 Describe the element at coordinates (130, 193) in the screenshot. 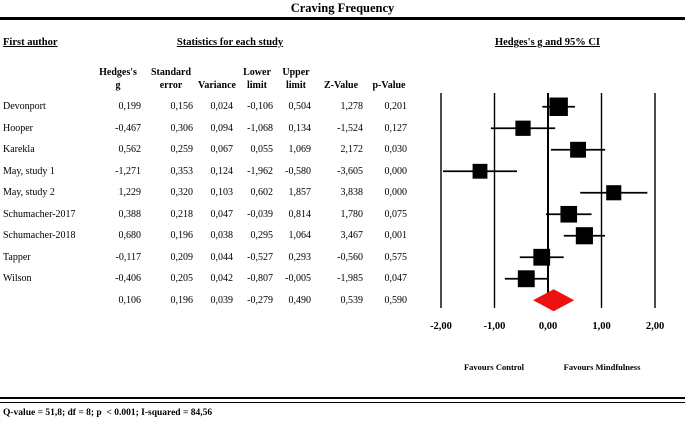

I see `table-cell: 1,229` at that location.